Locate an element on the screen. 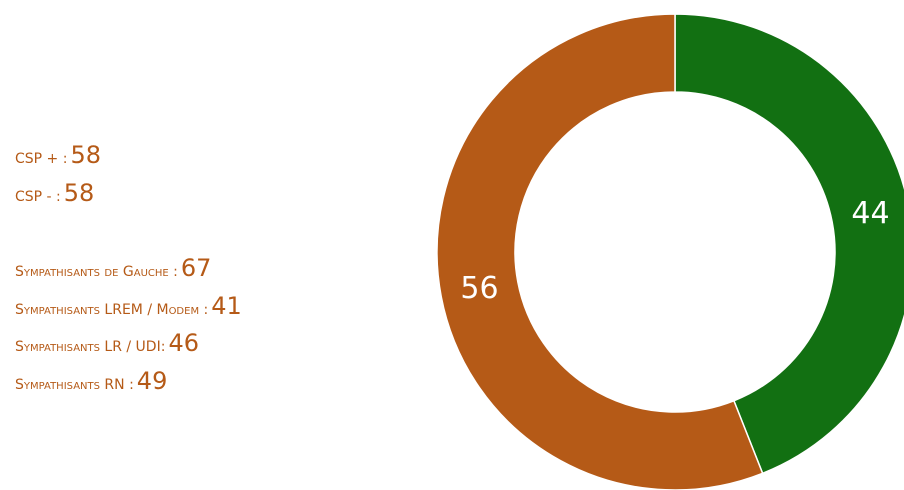 The width and height of the screenshot is (904, 490). data-label: 44 is located at coordinates (870, 213).